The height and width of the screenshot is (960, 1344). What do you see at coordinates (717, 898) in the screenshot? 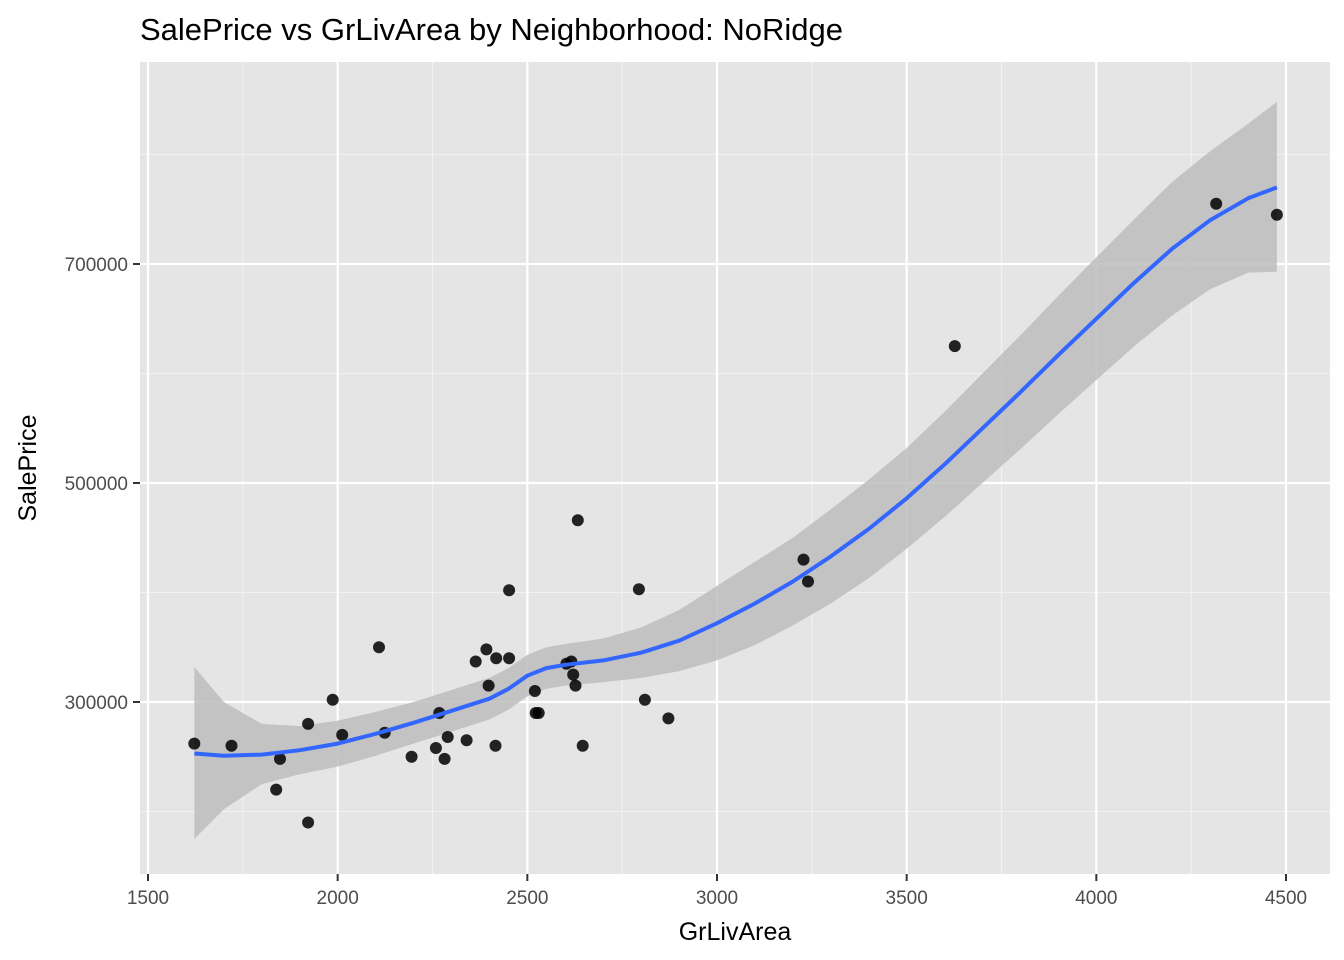
I see `x-tick-label: 3000` at bounding box center [717, 898].